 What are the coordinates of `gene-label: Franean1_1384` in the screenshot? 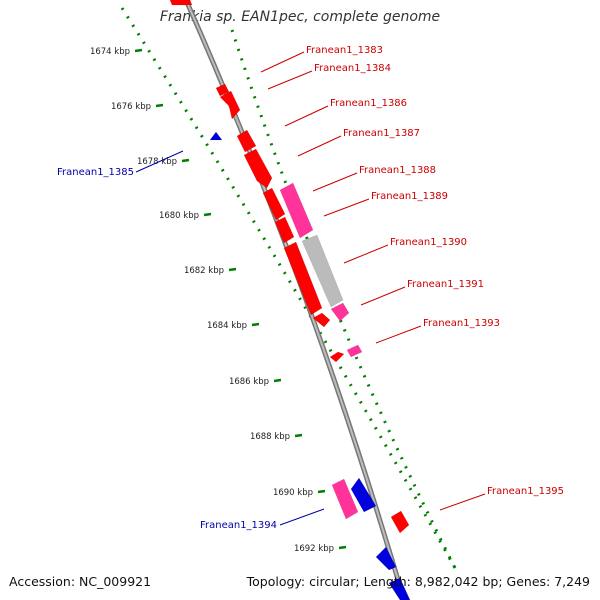 It's located at (352, 68).